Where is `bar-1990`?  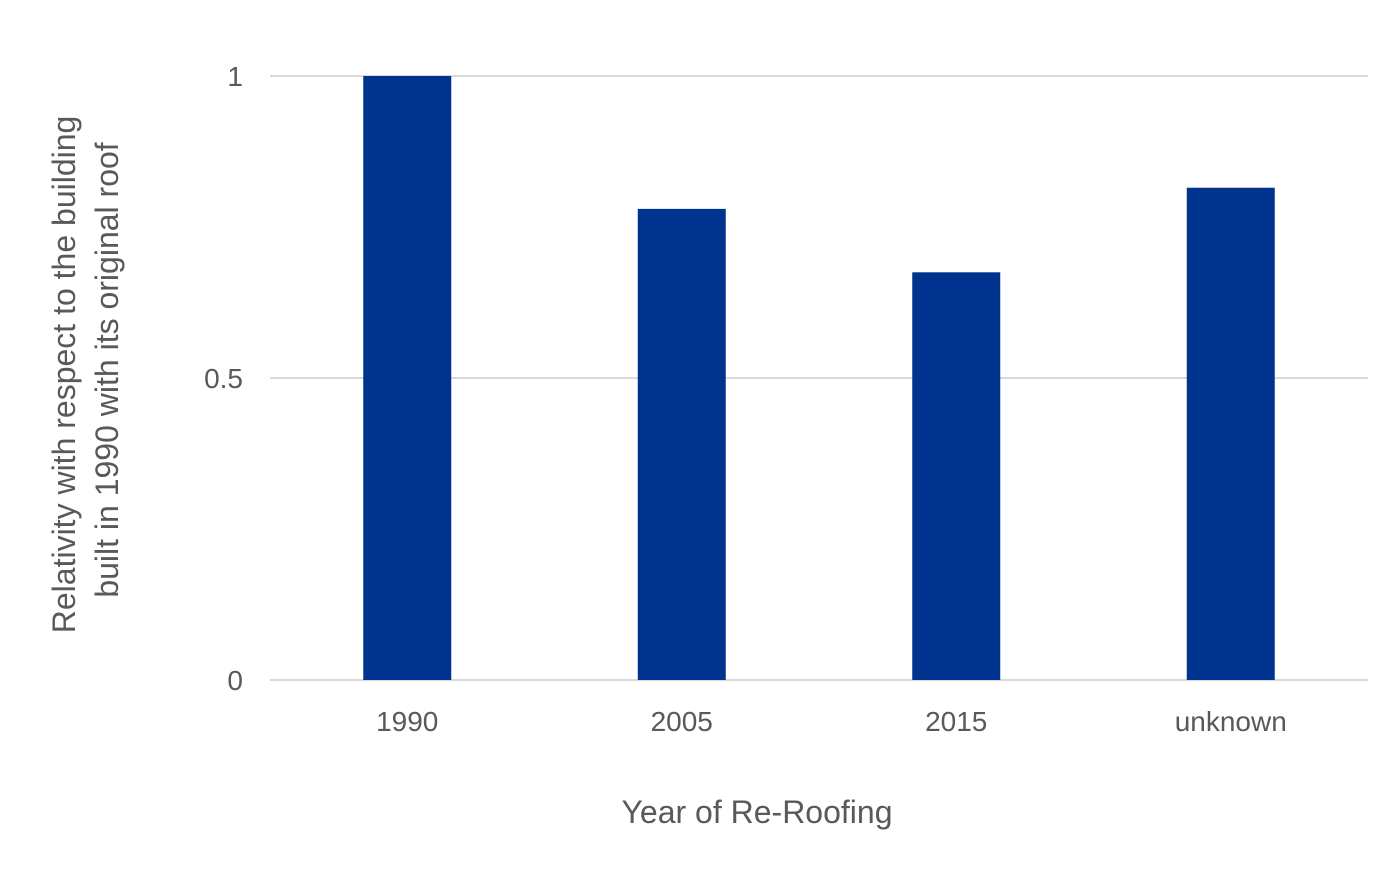 bar-1990 is located at coordinates (407, 378).